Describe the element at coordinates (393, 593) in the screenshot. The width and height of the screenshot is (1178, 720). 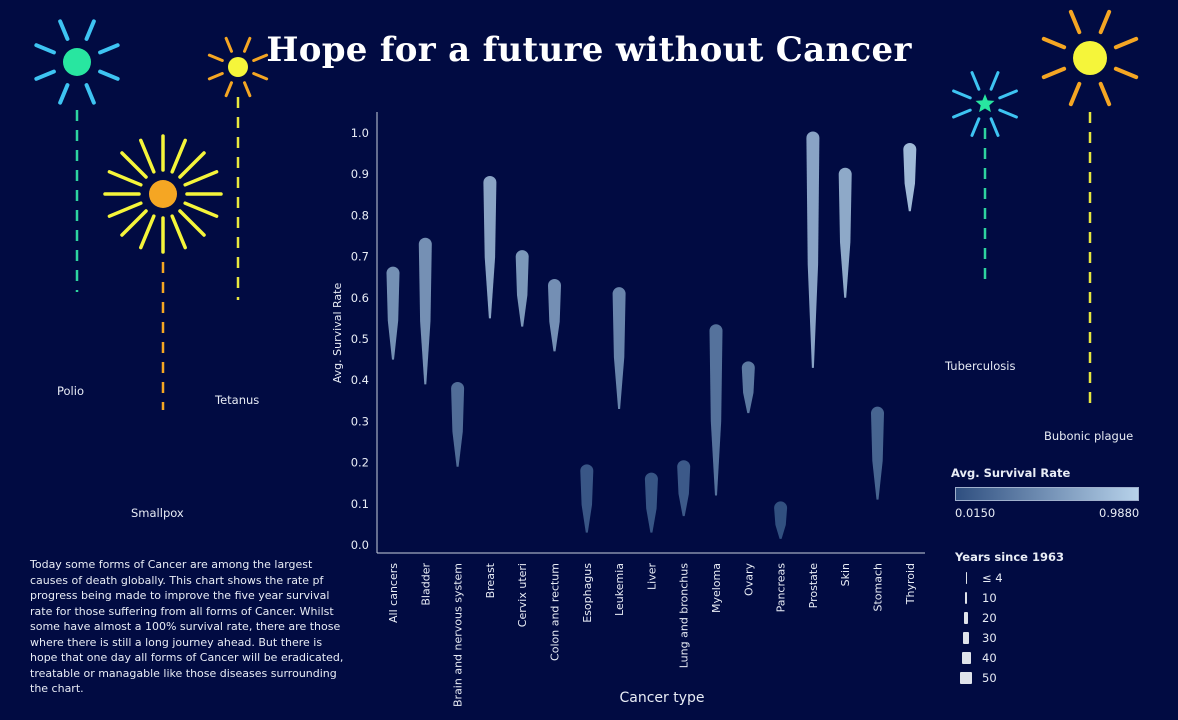
I see `x-tick-label: All cancers` at that location.